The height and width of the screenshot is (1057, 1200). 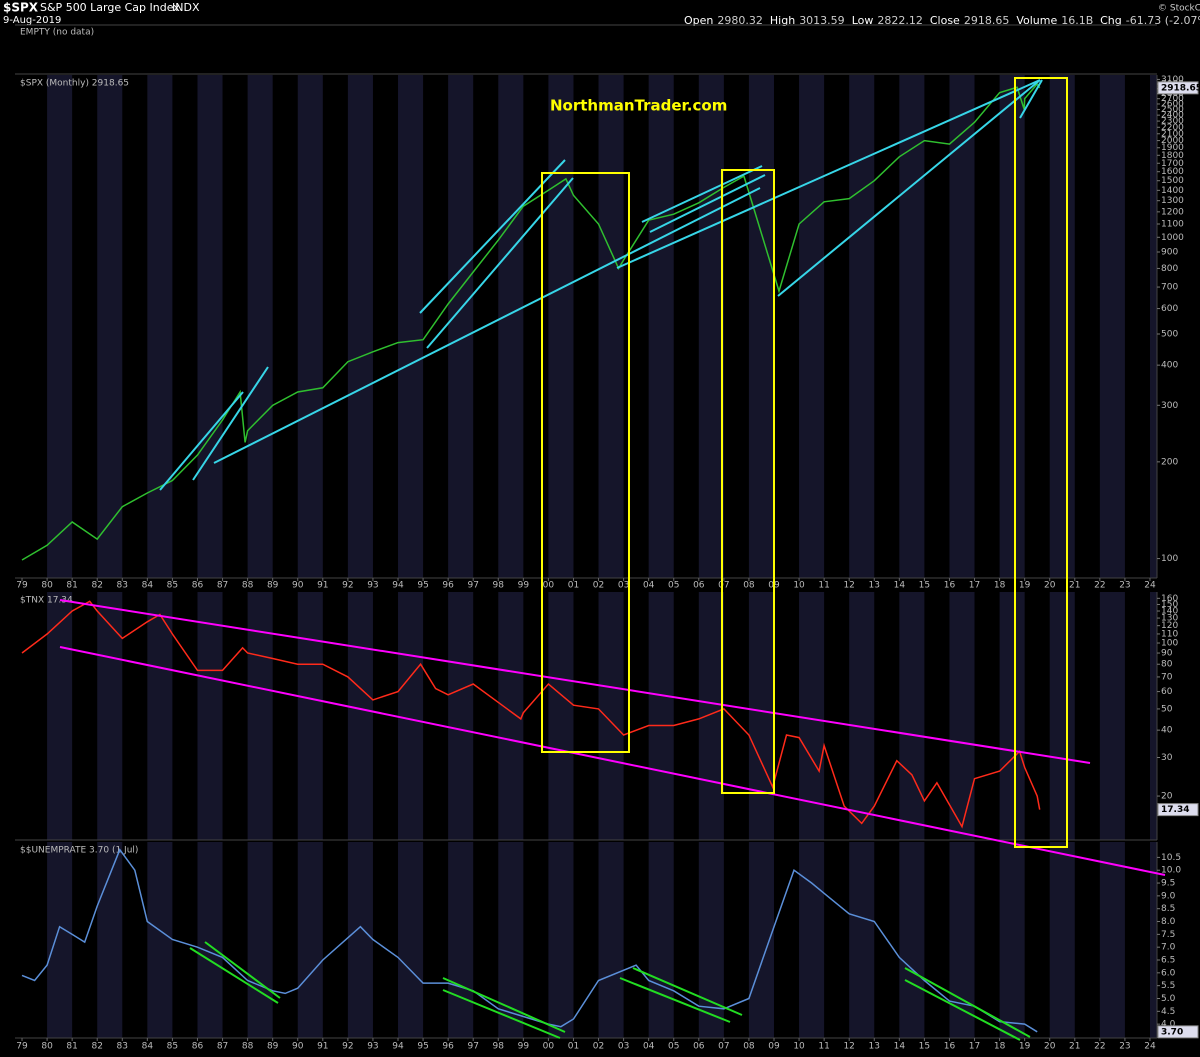 What do you see at coordinates (1169, 462) in the screenshot?
I see `y-tick-label: 200` at bounding box center [1169, 462].